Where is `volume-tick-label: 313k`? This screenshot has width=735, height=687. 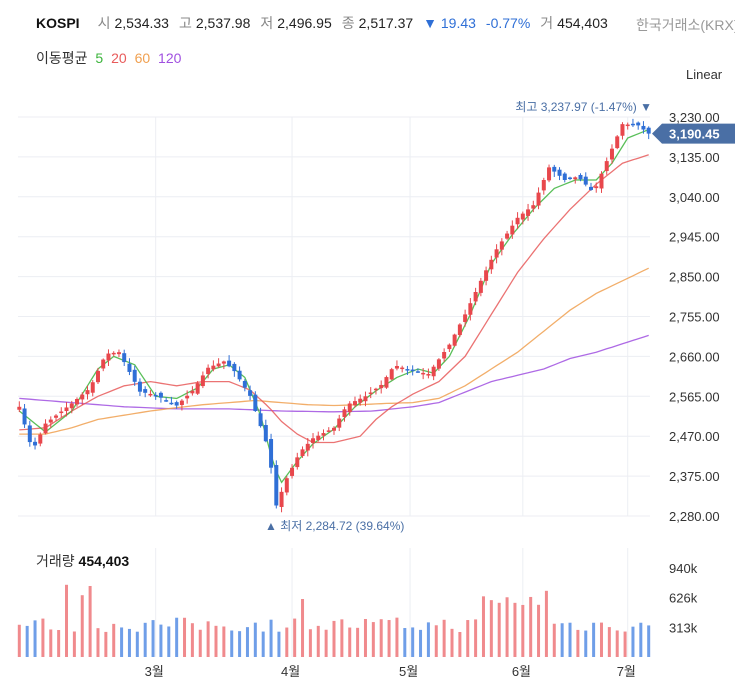 volume-tick-label: 313k is located at coordinates (683, 627).